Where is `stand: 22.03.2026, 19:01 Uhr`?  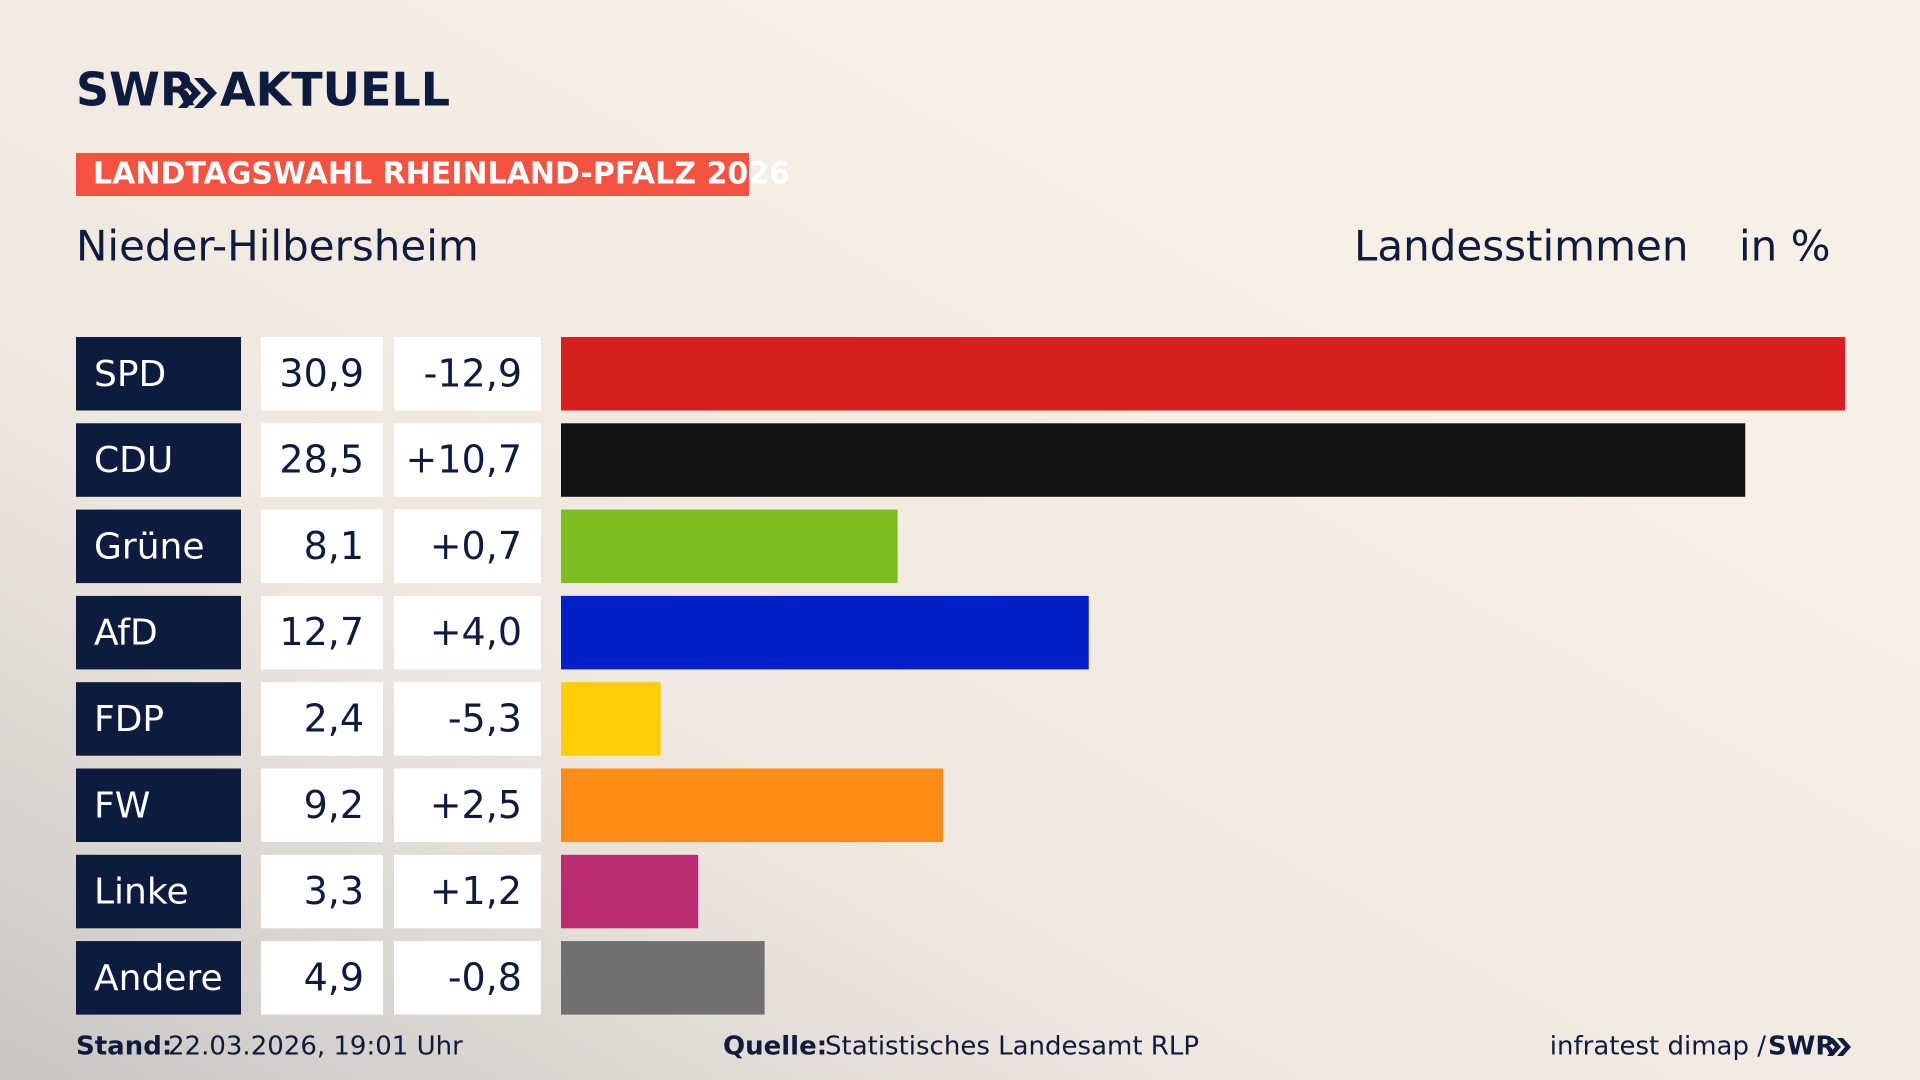
stand: 22.03.2026, 19:01 Uhr is located at coordinates (315, 1047).